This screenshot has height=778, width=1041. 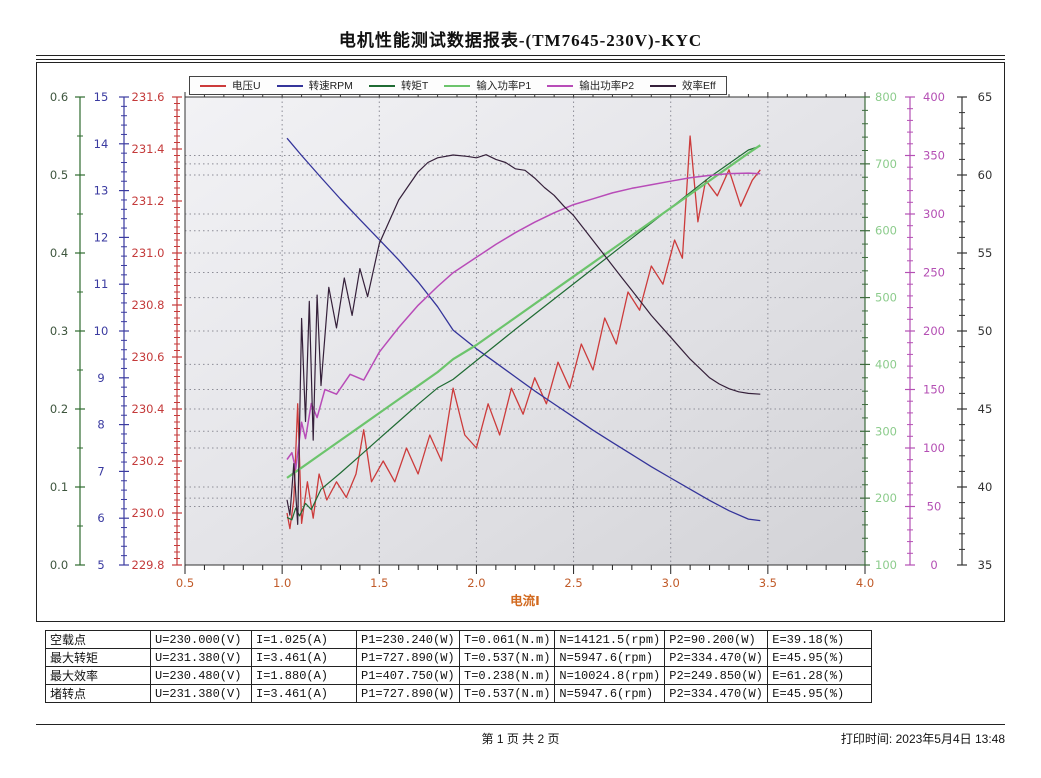 I want to click on cell-speed: N=10024.8(rpm), so click(x=610, y=675).